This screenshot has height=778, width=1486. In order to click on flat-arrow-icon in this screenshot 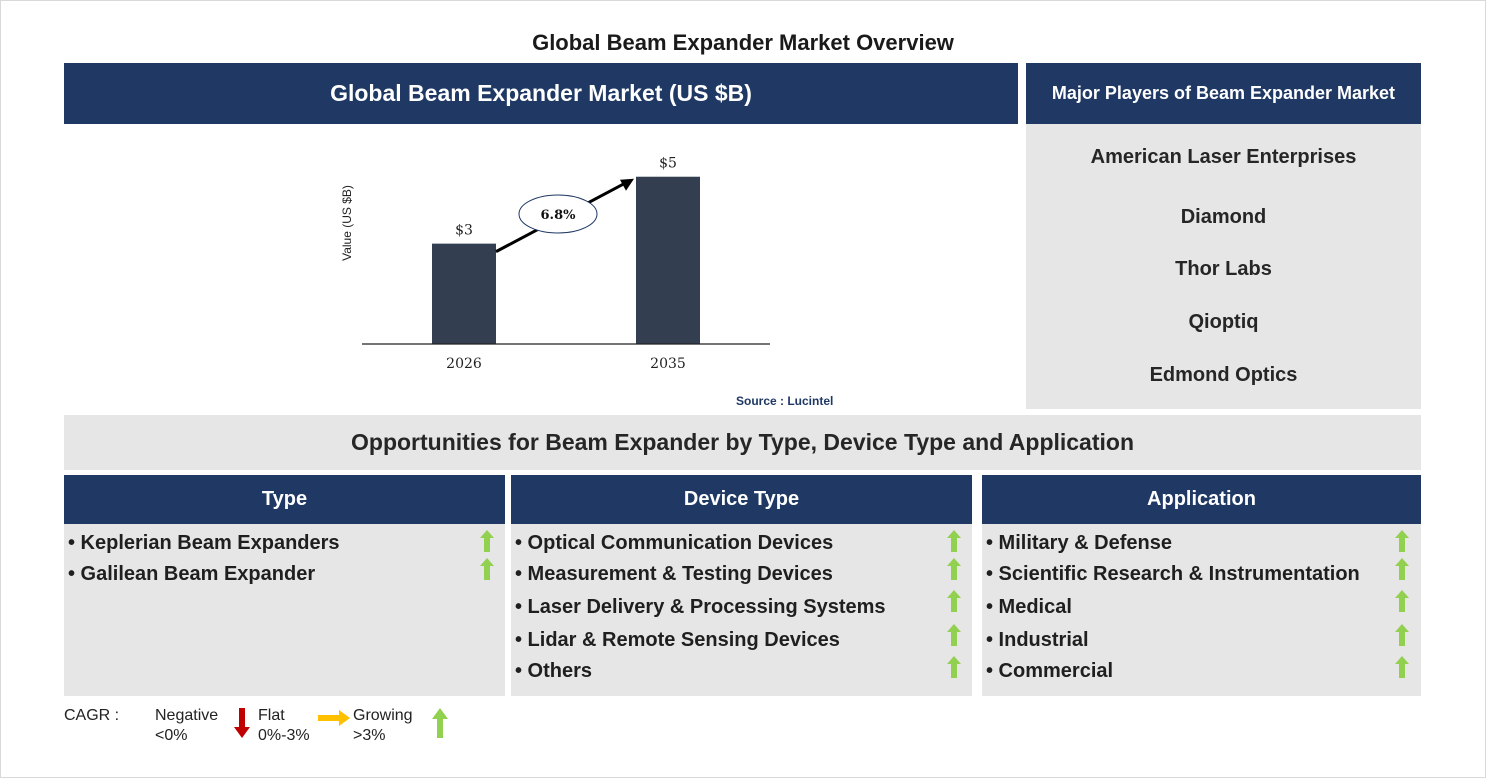, I will do `click(334, 718)`.